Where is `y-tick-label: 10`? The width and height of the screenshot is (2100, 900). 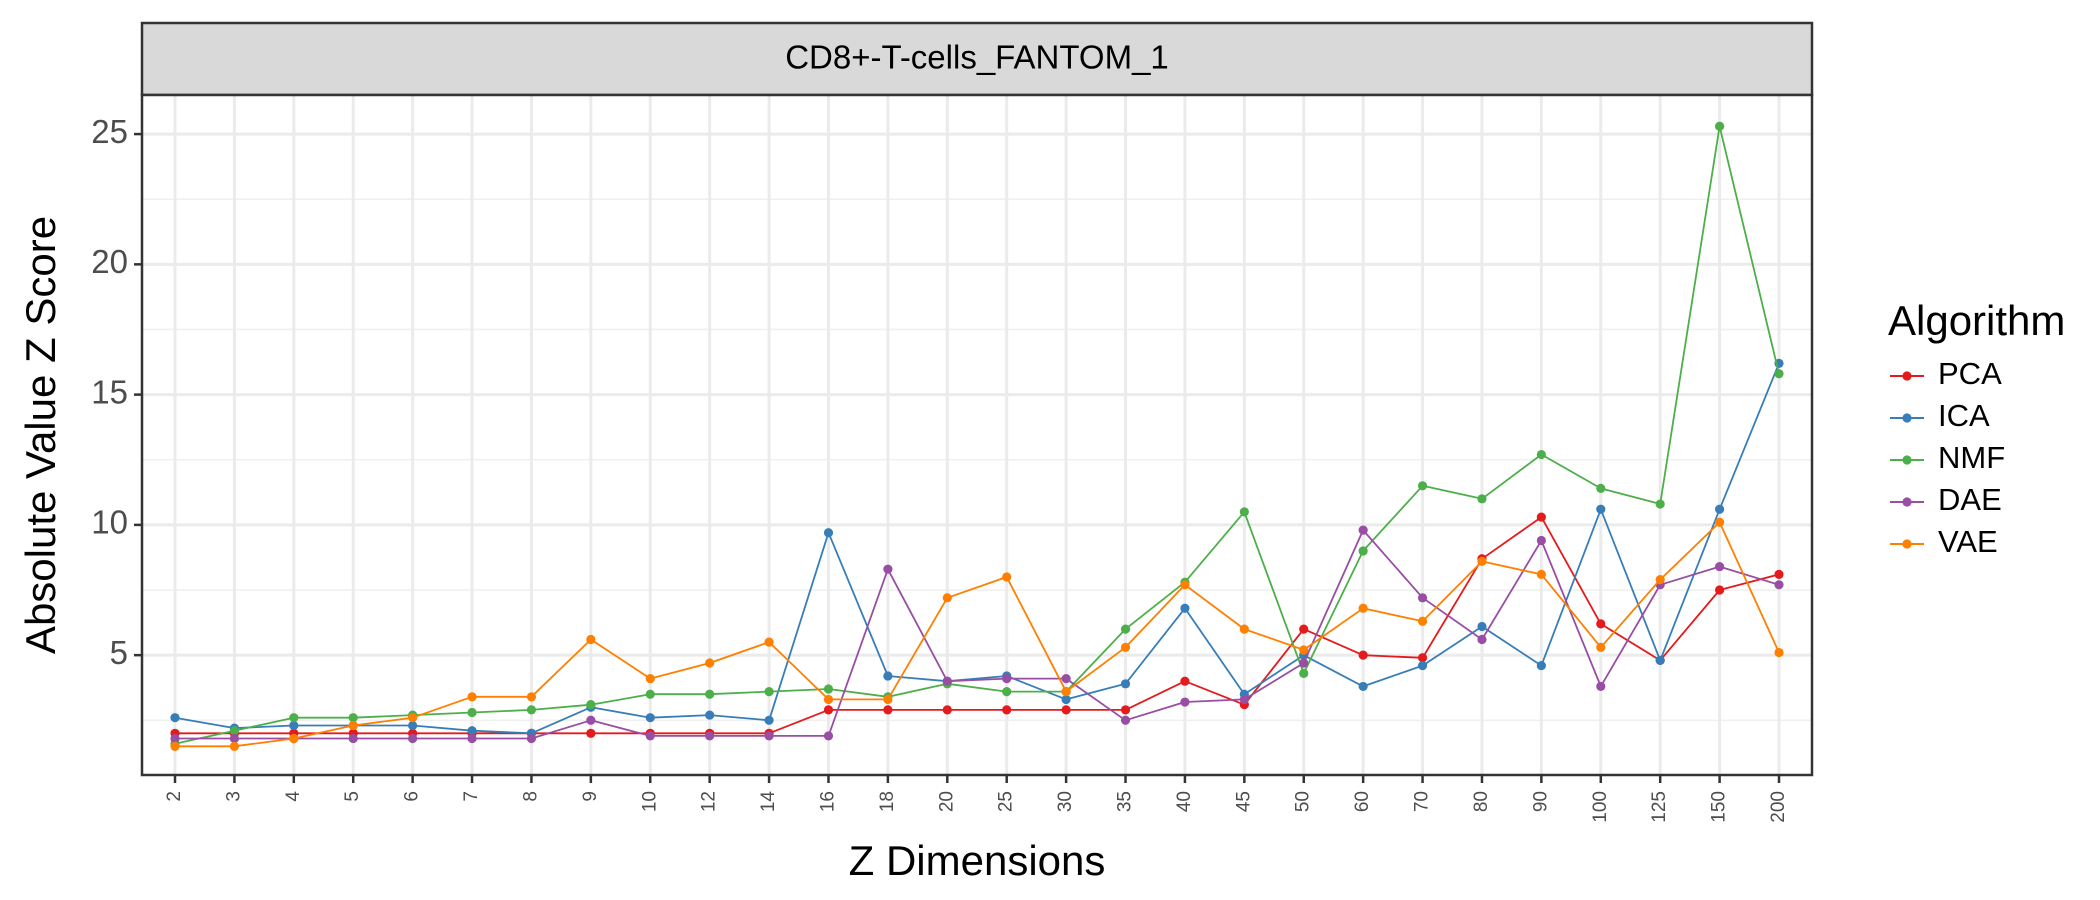 y-tick-label: 10 is located at coordinates (109, 522).